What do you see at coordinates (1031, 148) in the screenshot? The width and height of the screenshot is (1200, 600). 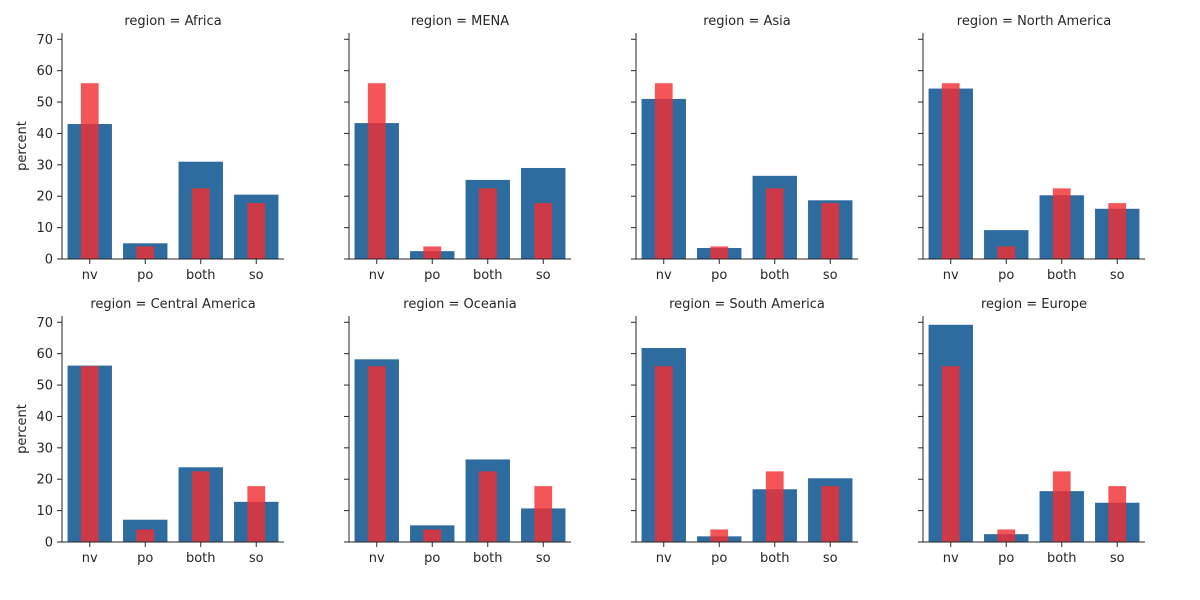 I see `facet-panel: region = North America nv po both so` at bounding box center [1031, 148].